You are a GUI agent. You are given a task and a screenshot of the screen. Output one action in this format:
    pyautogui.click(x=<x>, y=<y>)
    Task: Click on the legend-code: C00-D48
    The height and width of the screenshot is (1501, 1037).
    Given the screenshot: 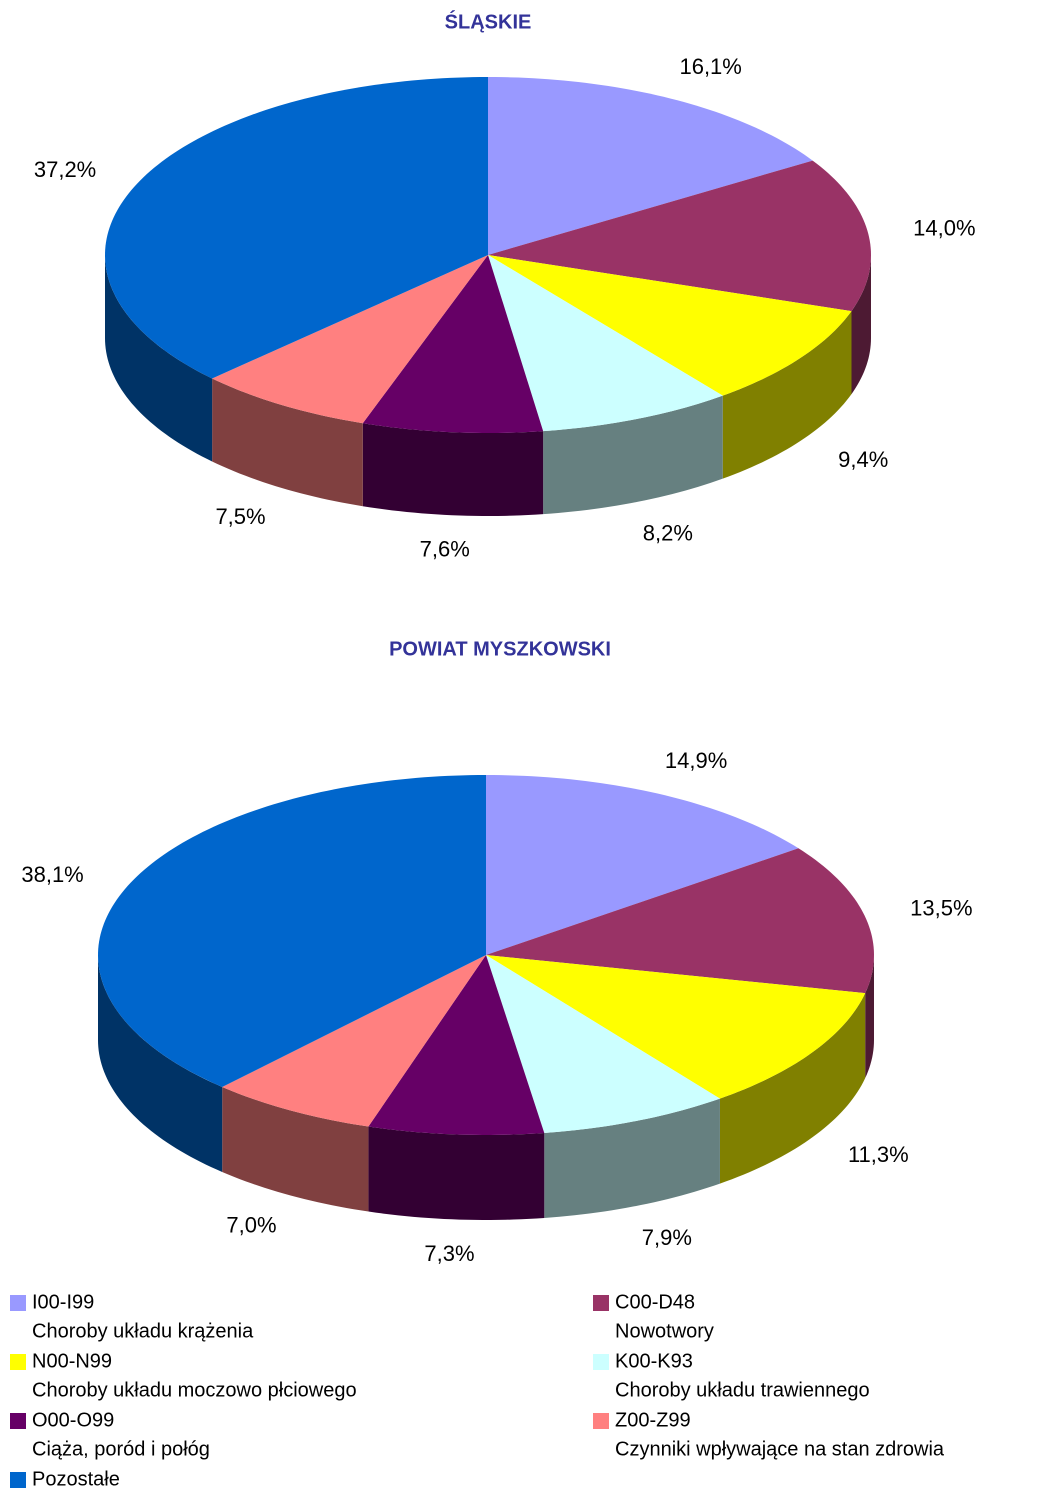 What is the action you would take?
    pyautogui.click(x=655, y=1302)
    